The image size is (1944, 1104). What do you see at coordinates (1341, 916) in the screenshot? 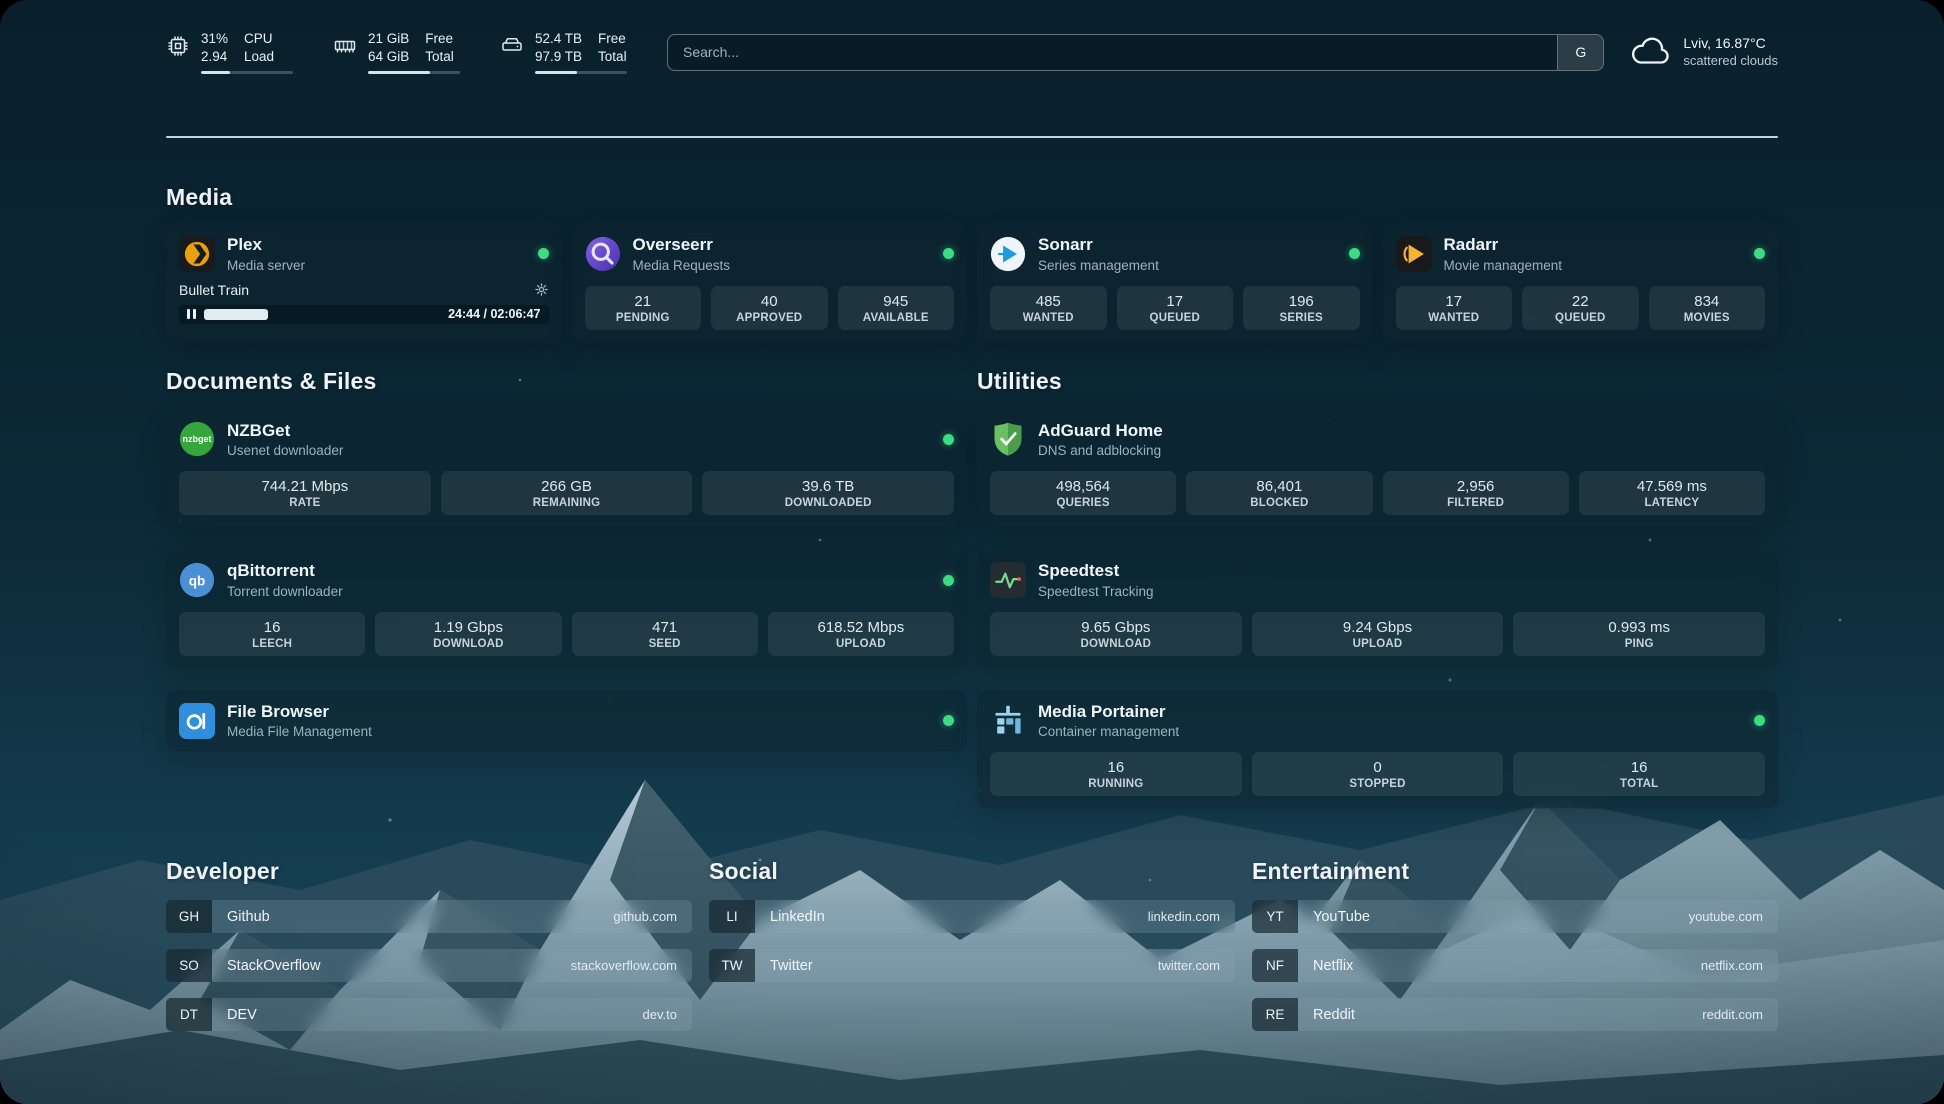
I see `bookmark-name: YouTube` at bounding box center [1341, 916].